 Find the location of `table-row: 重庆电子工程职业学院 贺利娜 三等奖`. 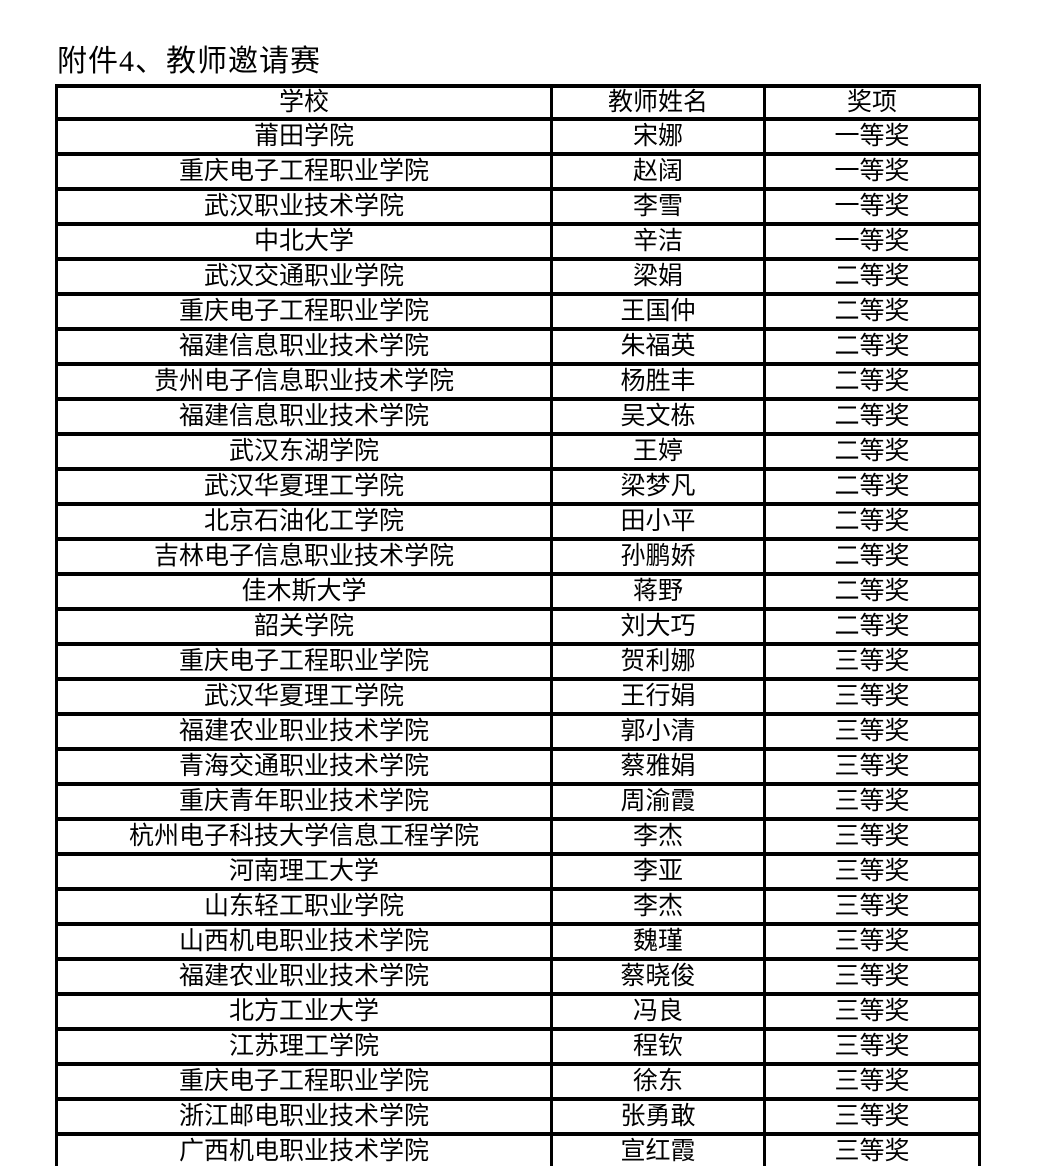

table-row: 重庆电子工程职业学院 贺利娜 三等奖 is located at coordinates (518, 661).